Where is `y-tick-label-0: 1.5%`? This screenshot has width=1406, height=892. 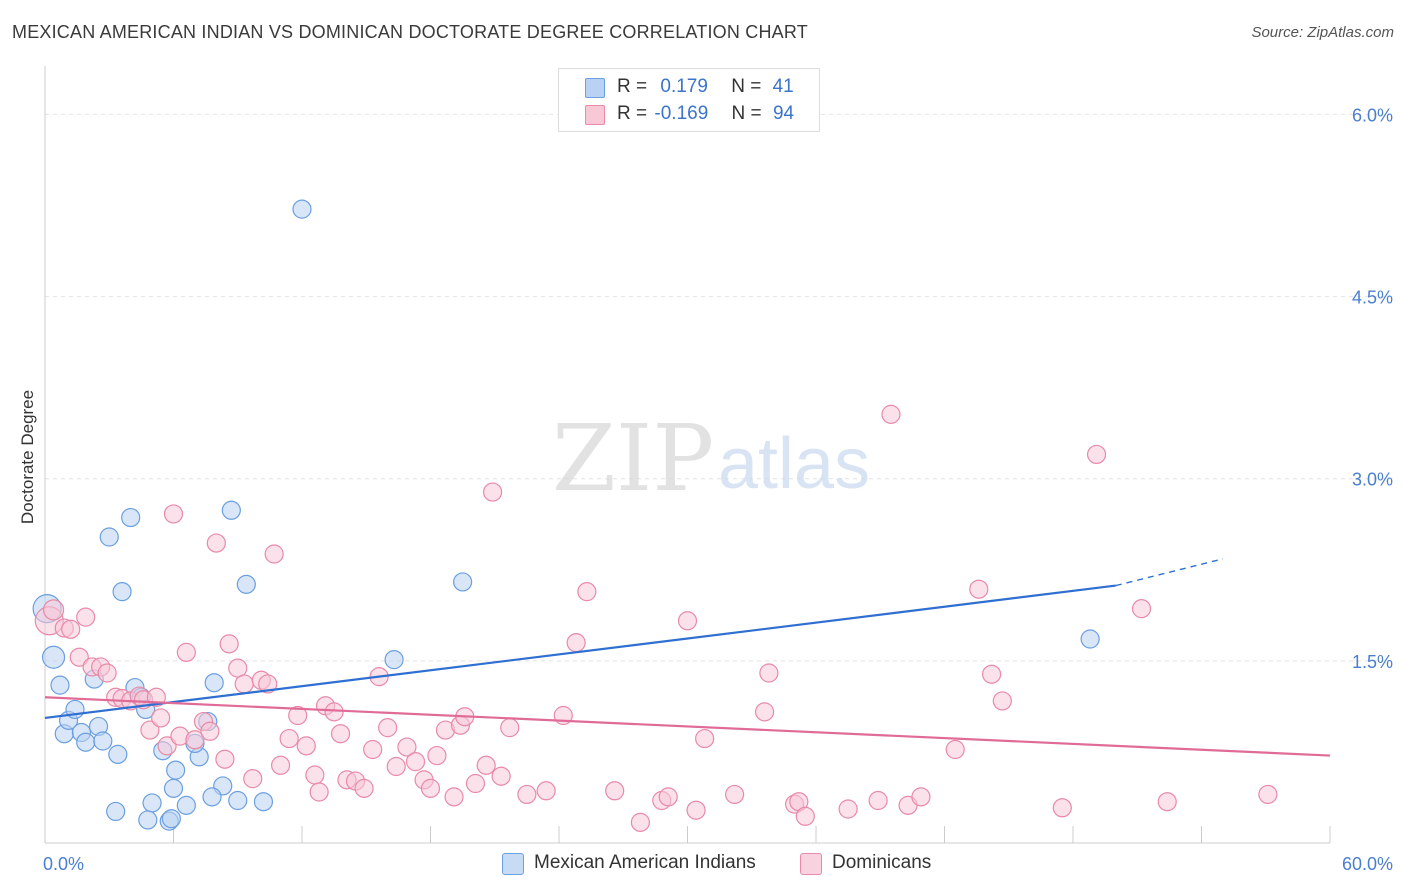 y-tick-label-0: 1.5% is located at coordinates (1372, 662).